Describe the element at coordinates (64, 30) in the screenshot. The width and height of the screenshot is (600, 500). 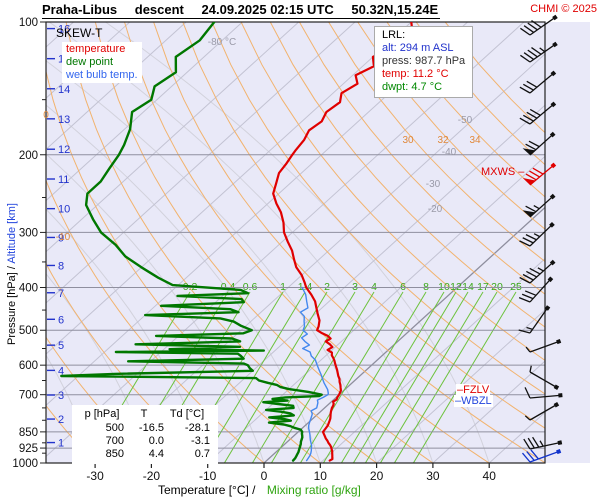
I see `svg-text: 16` at that location.